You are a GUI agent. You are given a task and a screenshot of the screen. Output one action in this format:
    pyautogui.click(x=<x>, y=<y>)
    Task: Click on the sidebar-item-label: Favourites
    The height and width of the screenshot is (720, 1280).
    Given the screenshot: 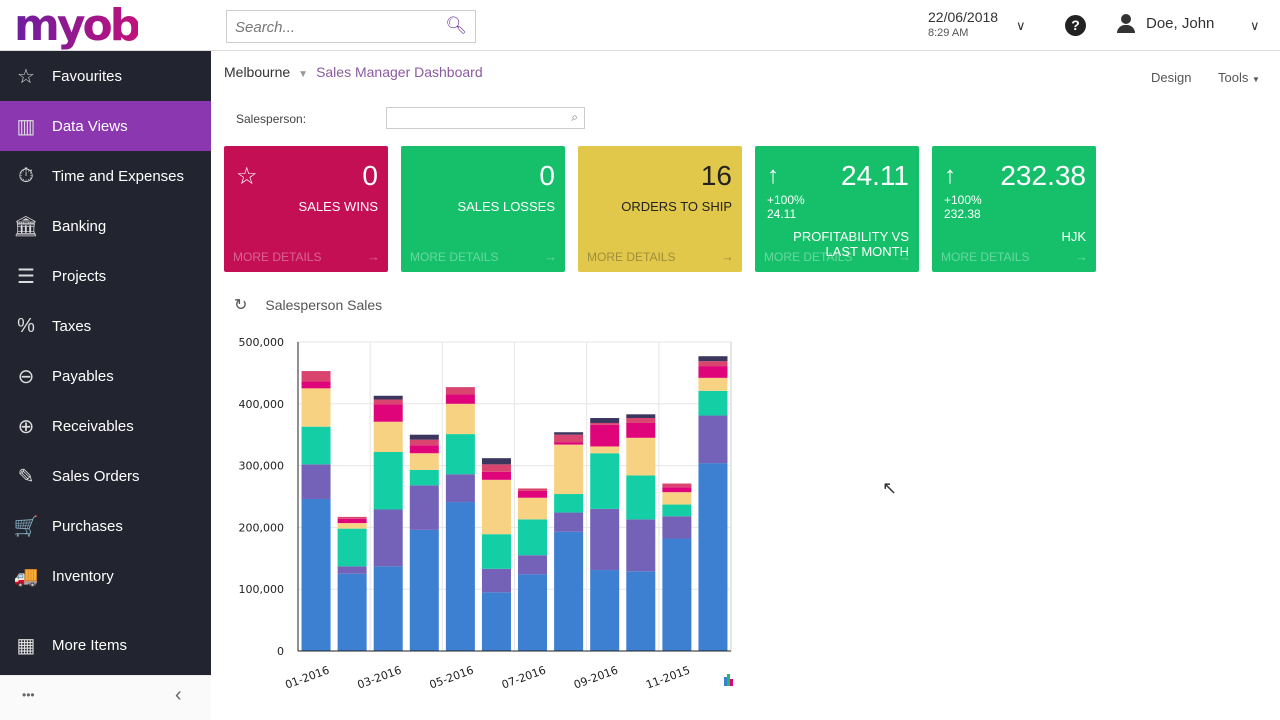 What is the action you would take?
    pyautogui.click(x=87, y=76)
    